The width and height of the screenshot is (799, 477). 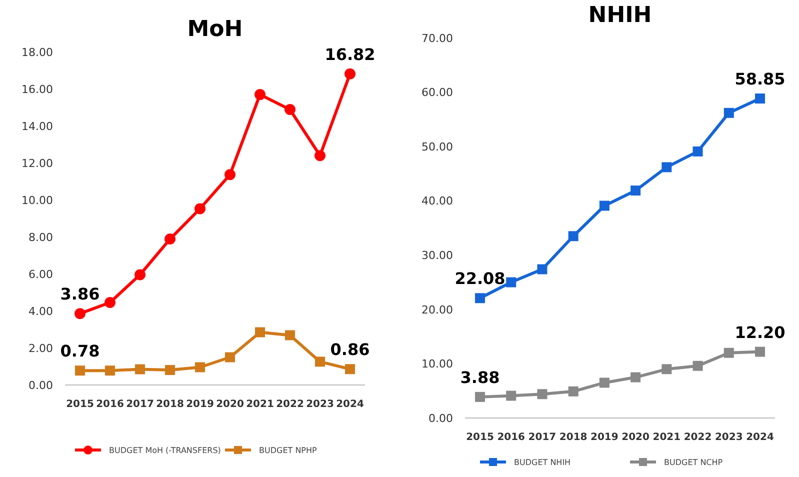 What do you see at coordinates (40, 237) in the screenshot?
I see `y-tick-label: 8.00` at bounding box center [40, 237].